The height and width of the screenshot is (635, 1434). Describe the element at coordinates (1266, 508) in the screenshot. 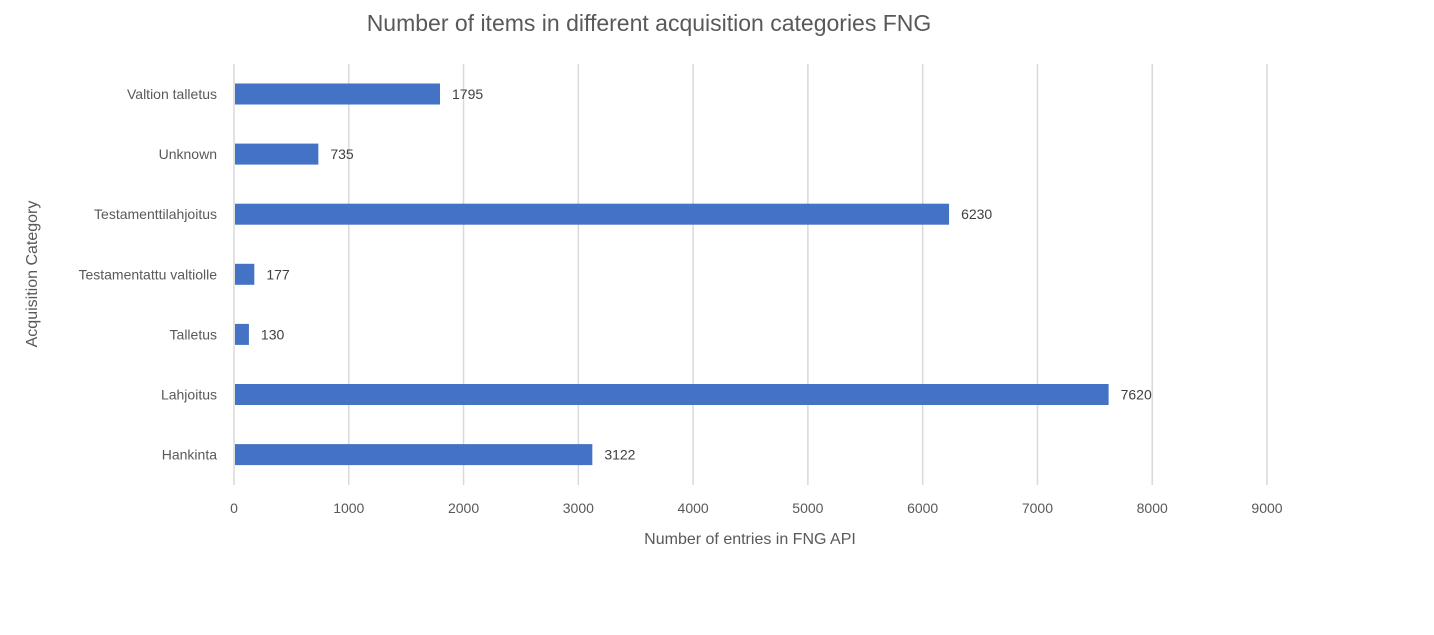

I see `x-tick-label: 9000` at that location.